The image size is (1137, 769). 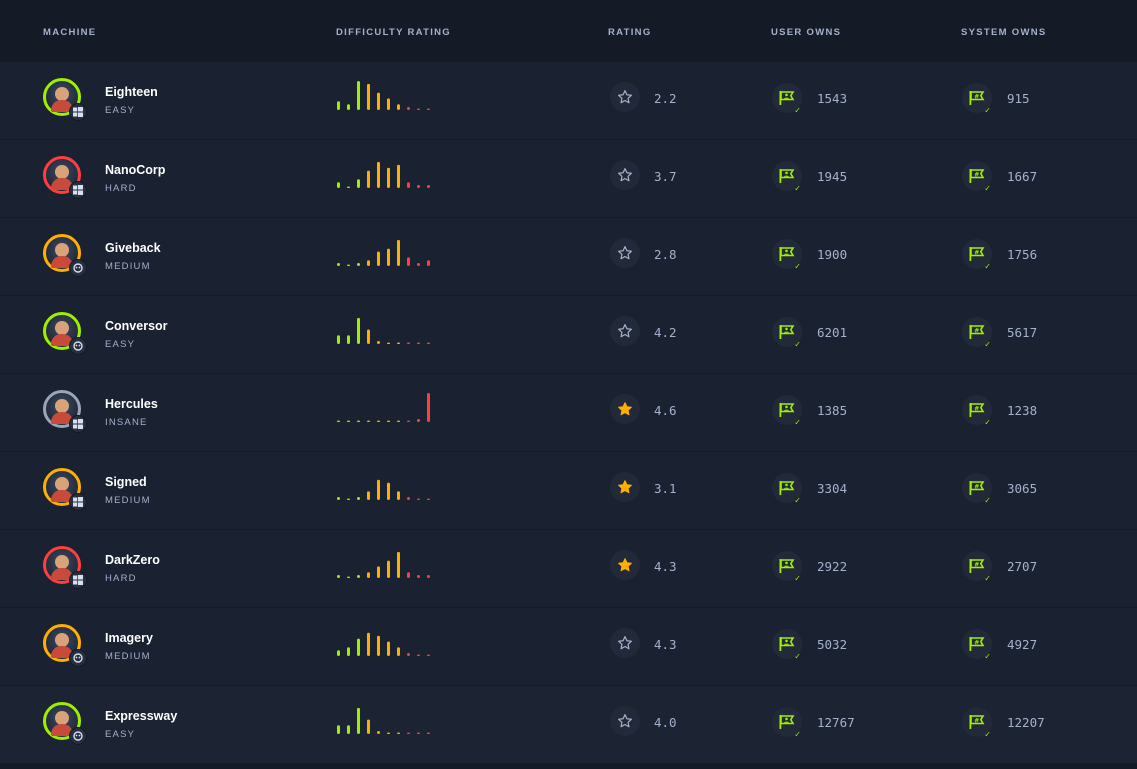 What do you see at coordinates (832, 98) in the screenshot?
I see `user-owns-count: 1543` at bounding box center [832, 98].